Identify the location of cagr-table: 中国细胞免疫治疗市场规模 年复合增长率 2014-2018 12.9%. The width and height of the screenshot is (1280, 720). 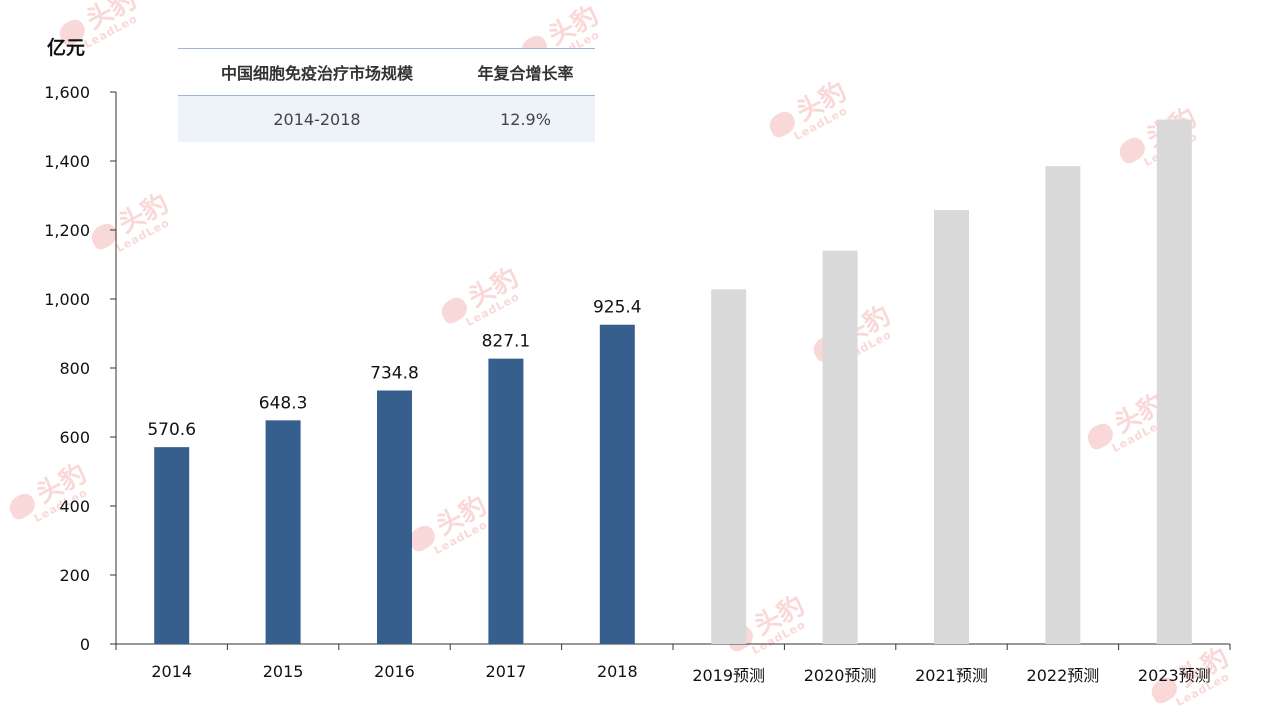
(386, 95).